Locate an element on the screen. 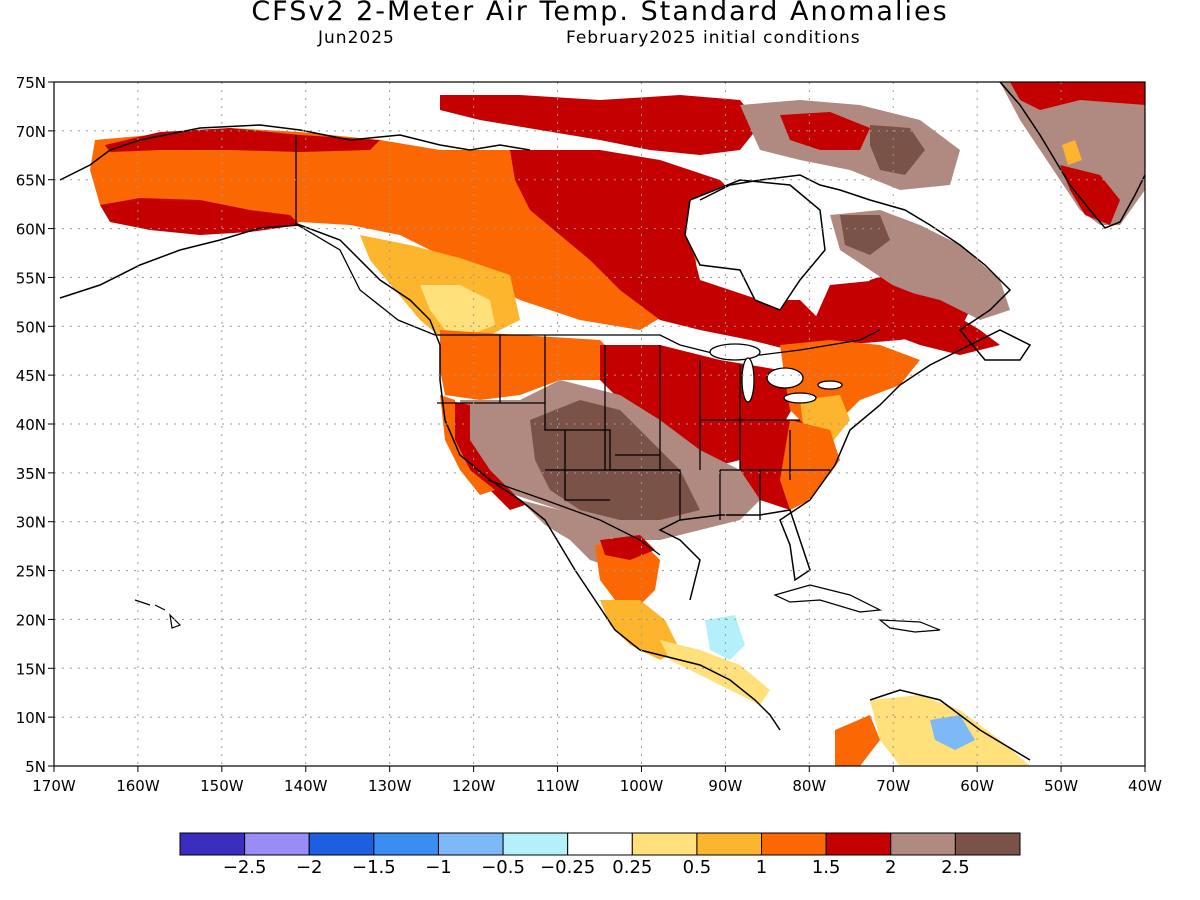 Image resolution: width=1200 pixels, height=900 pixels. anomaly-region-bc-yellow is located at coordinates (457, 310).